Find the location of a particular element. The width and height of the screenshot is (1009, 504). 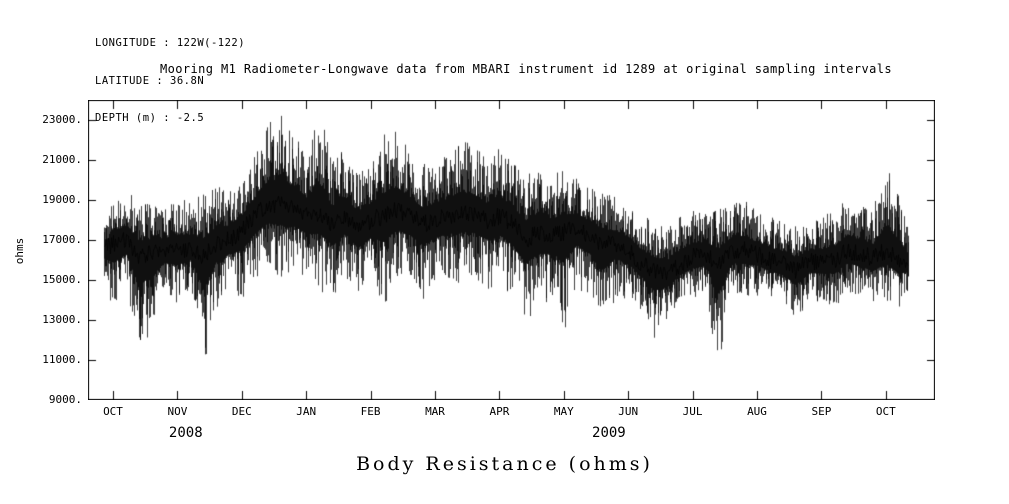

x-tick-label: JUL is located at coordinates (692, 411).